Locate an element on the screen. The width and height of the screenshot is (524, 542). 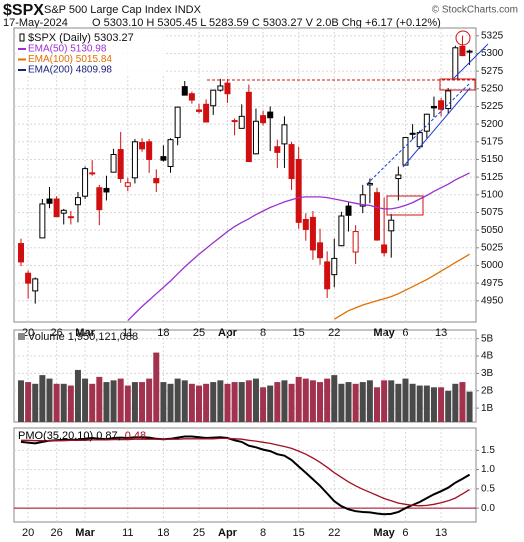
y-tick-label: 4950 is located at coordinates (492, 300).